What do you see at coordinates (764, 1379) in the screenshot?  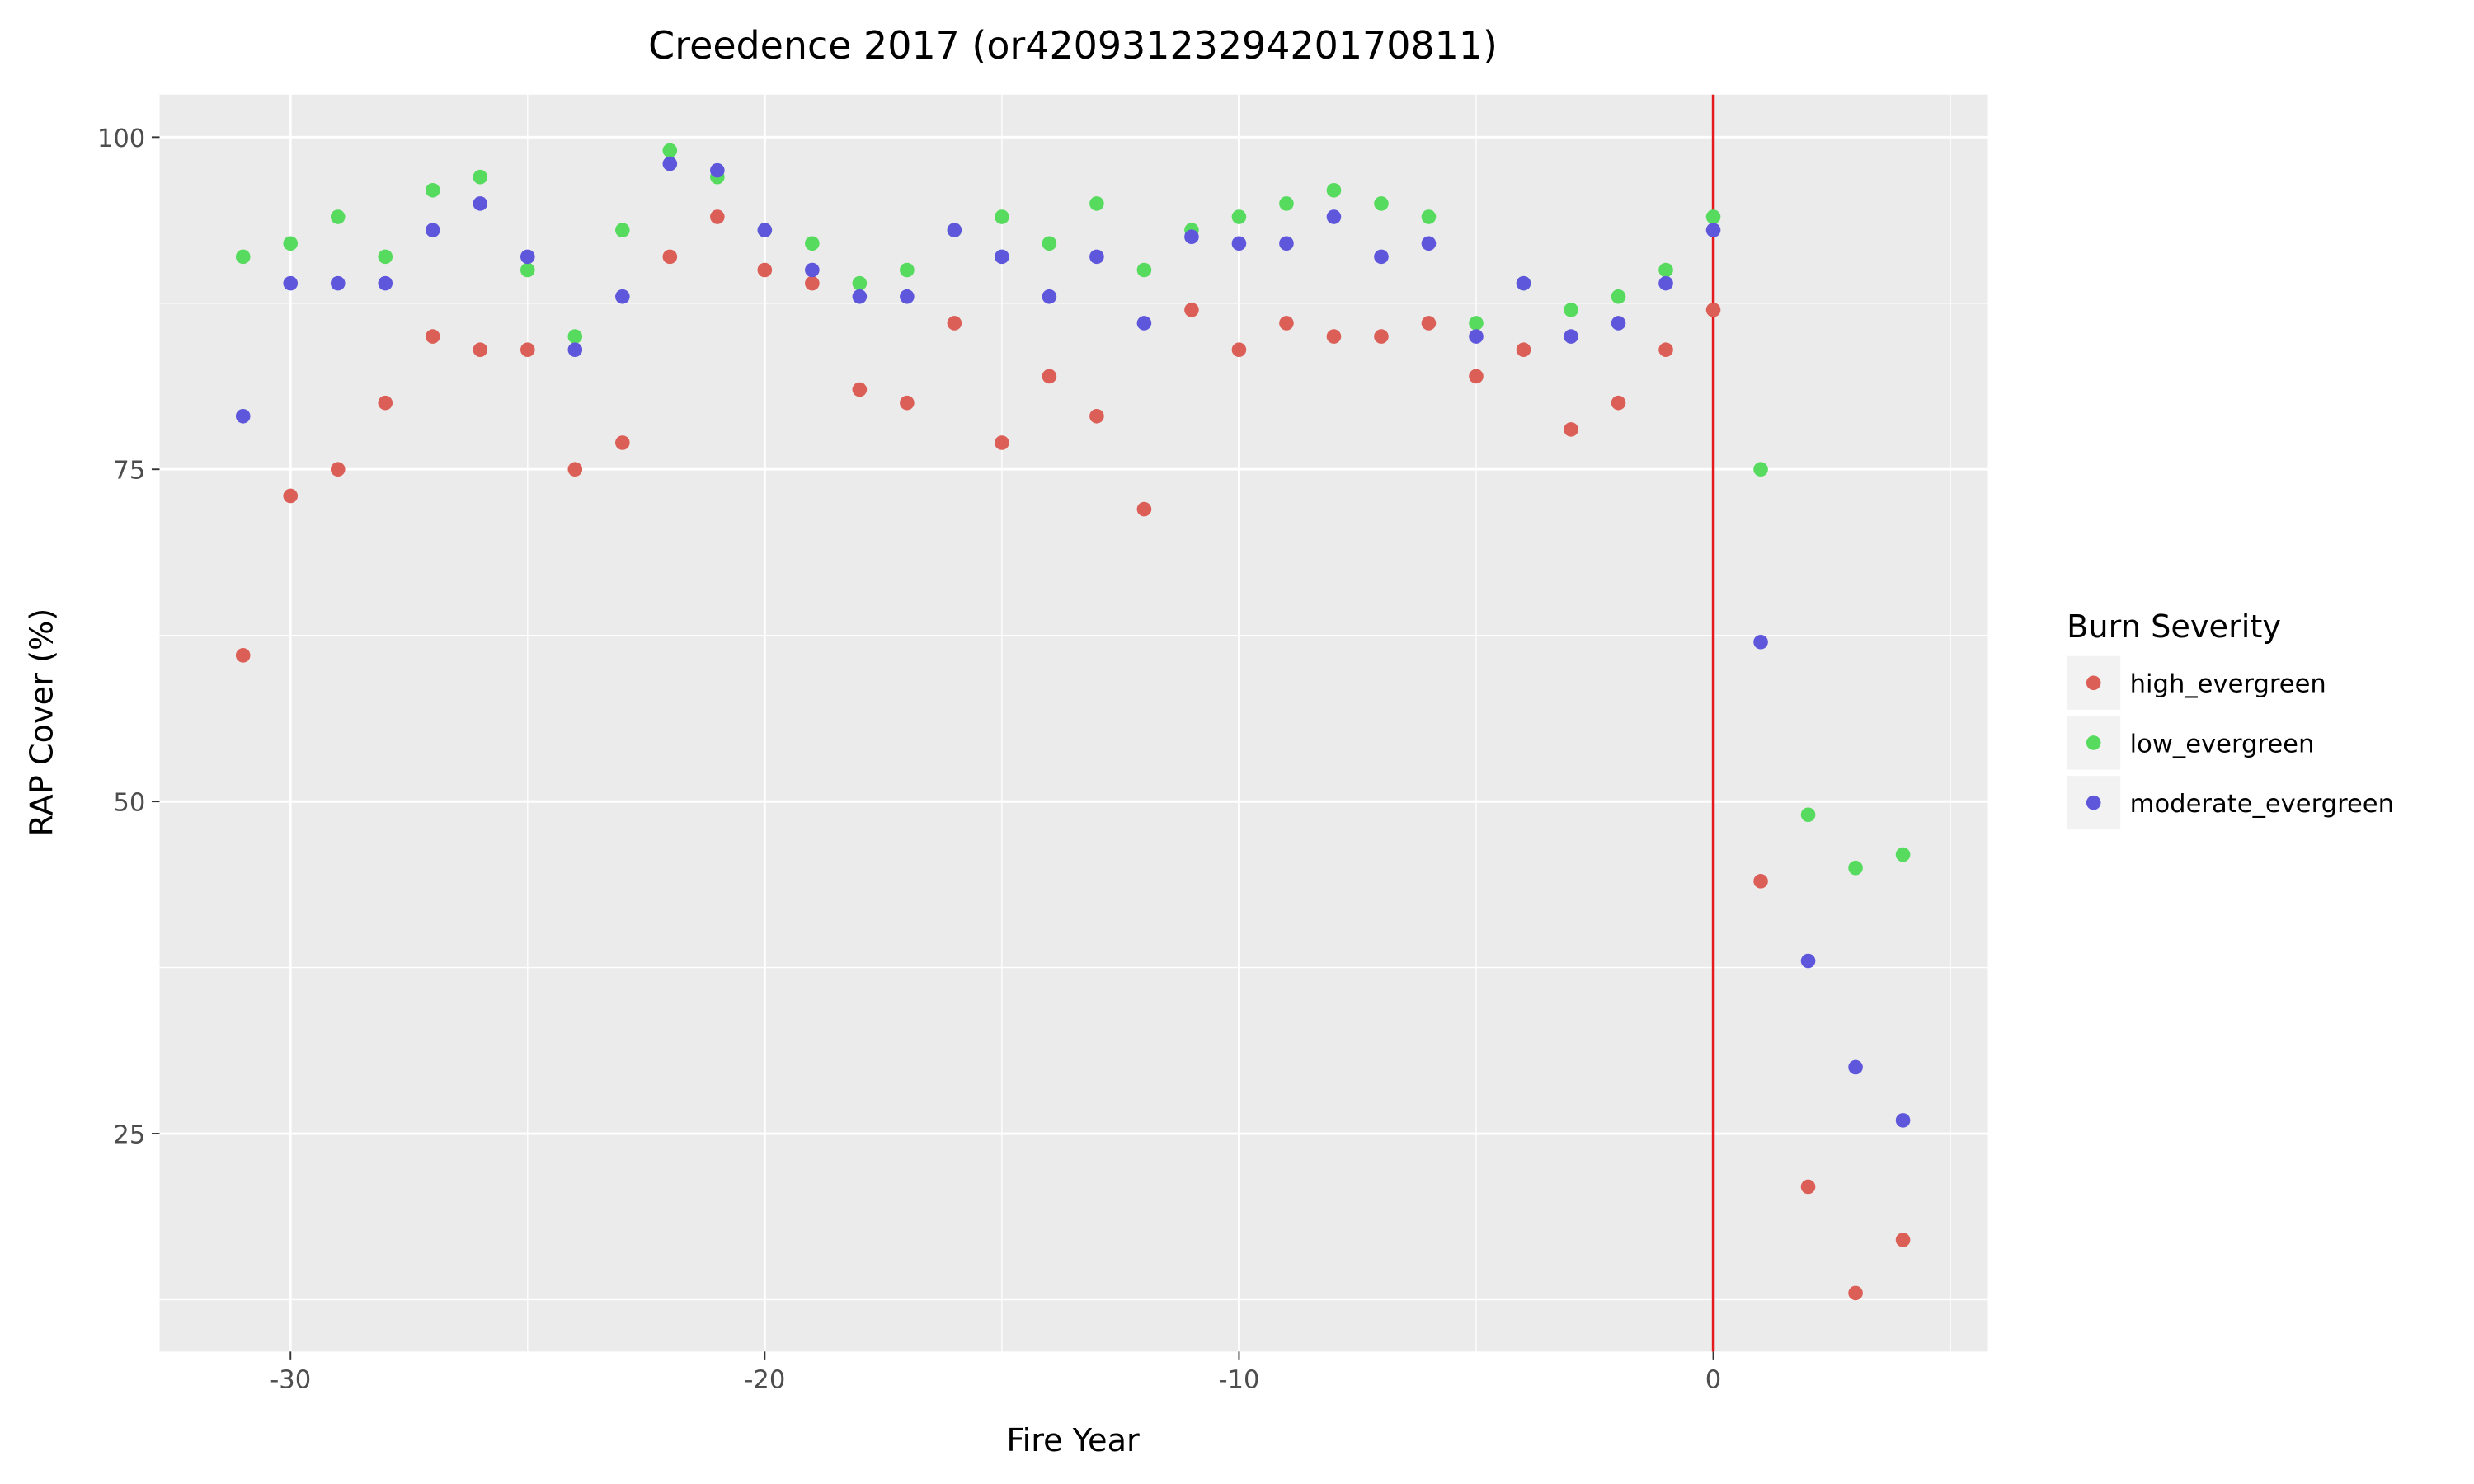 I see `x-tick-label: -20` at bounding box center [764, 1379].